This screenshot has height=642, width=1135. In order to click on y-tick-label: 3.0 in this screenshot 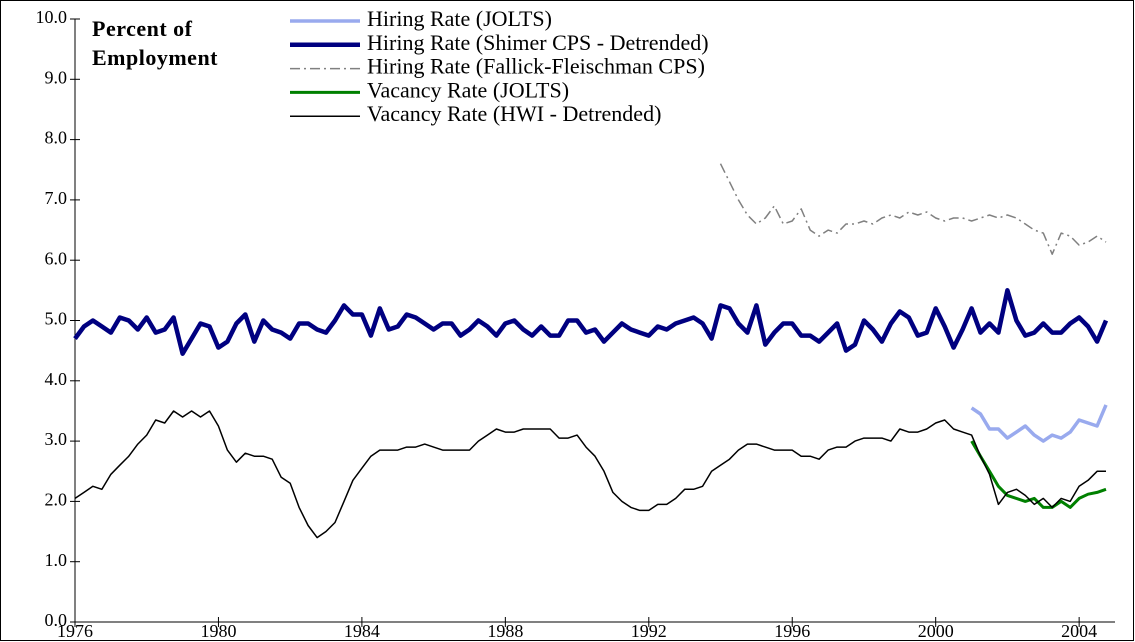, I will do `click(56, 439)`.